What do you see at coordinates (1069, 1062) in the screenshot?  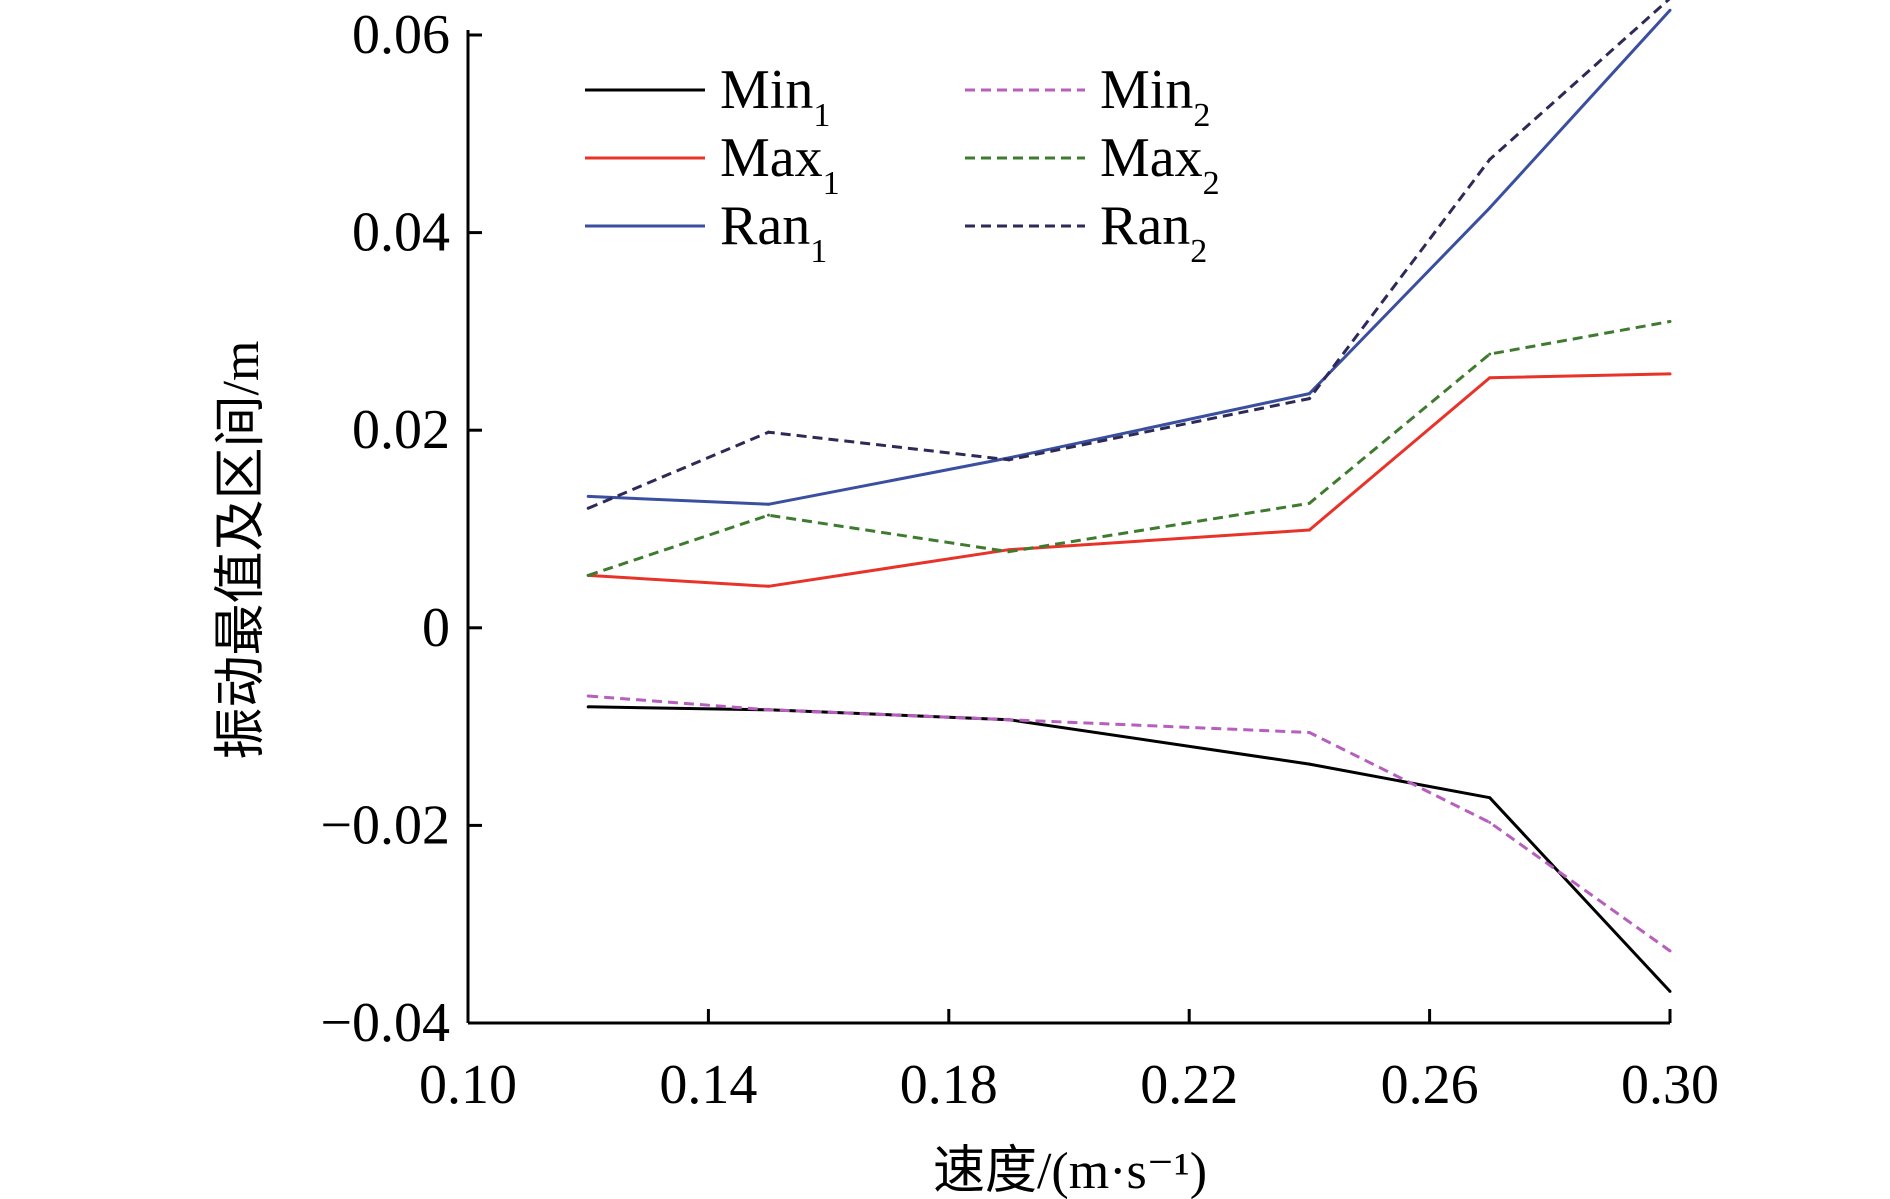 I see `x-ticks: 0.10 0.14 0.18 0.22 0.26 0.30` at bounding box center [1069, 1062].